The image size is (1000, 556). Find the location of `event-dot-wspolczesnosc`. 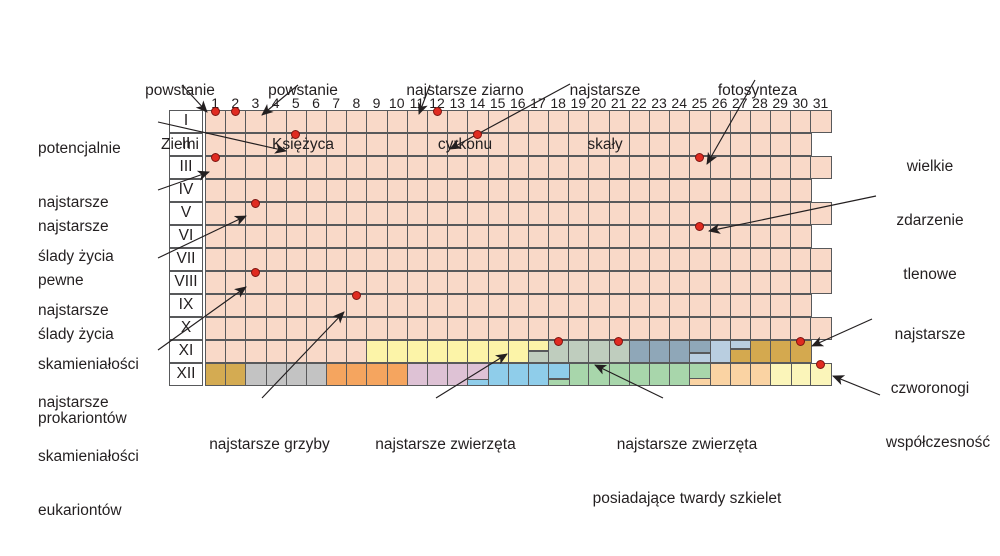

event-dot-wspolczesnosc is located at coordinates (820, 364).